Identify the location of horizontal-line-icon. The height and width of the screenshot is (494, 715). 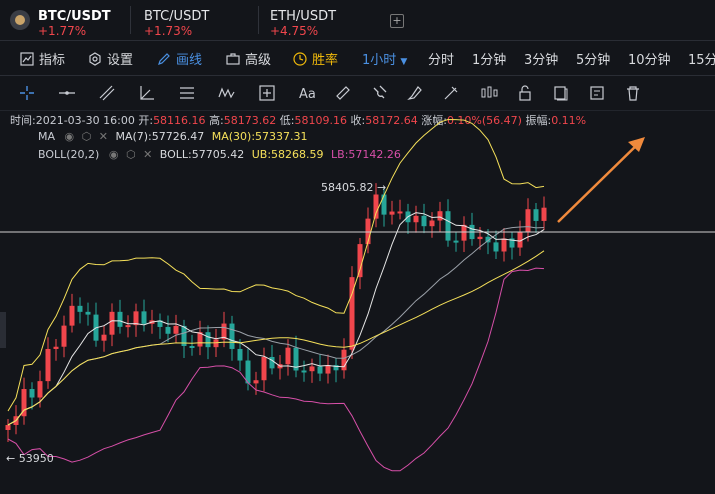
(67, 93).